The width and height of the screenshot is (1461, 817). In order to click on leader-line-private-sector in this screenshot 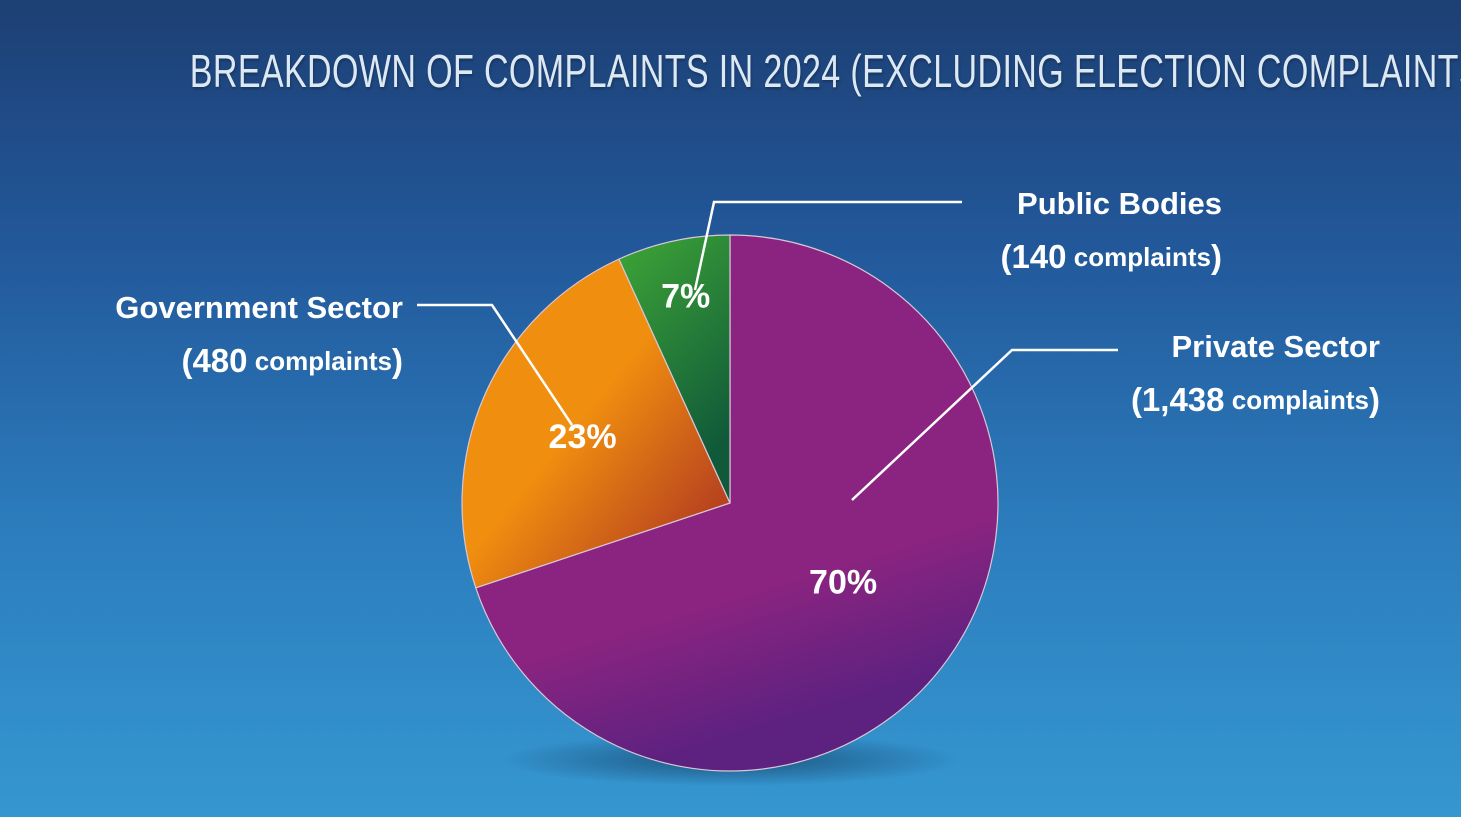, I will do `click(984, 424)`.